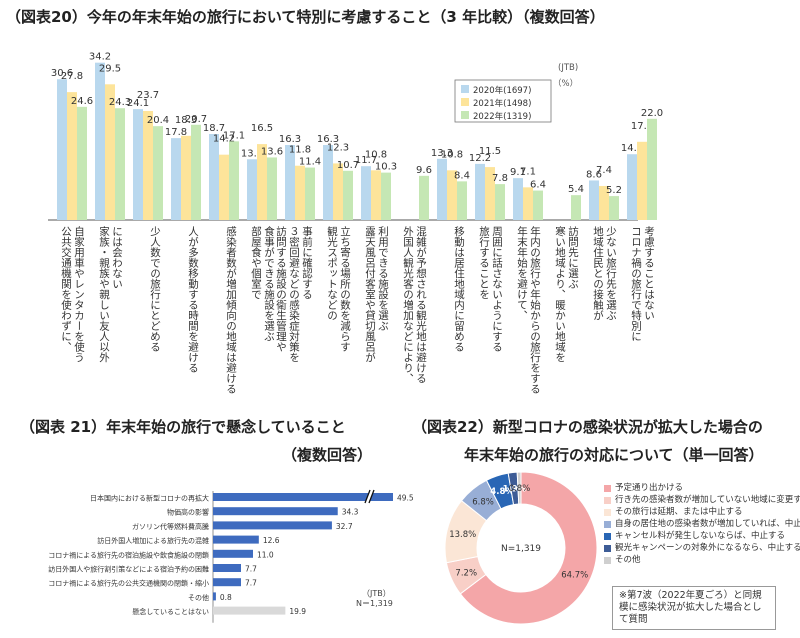 The width and height of the screenshot is (800, 638). I want to click on fig22-legend-item: 予定通り出かける, so click(702, 488).